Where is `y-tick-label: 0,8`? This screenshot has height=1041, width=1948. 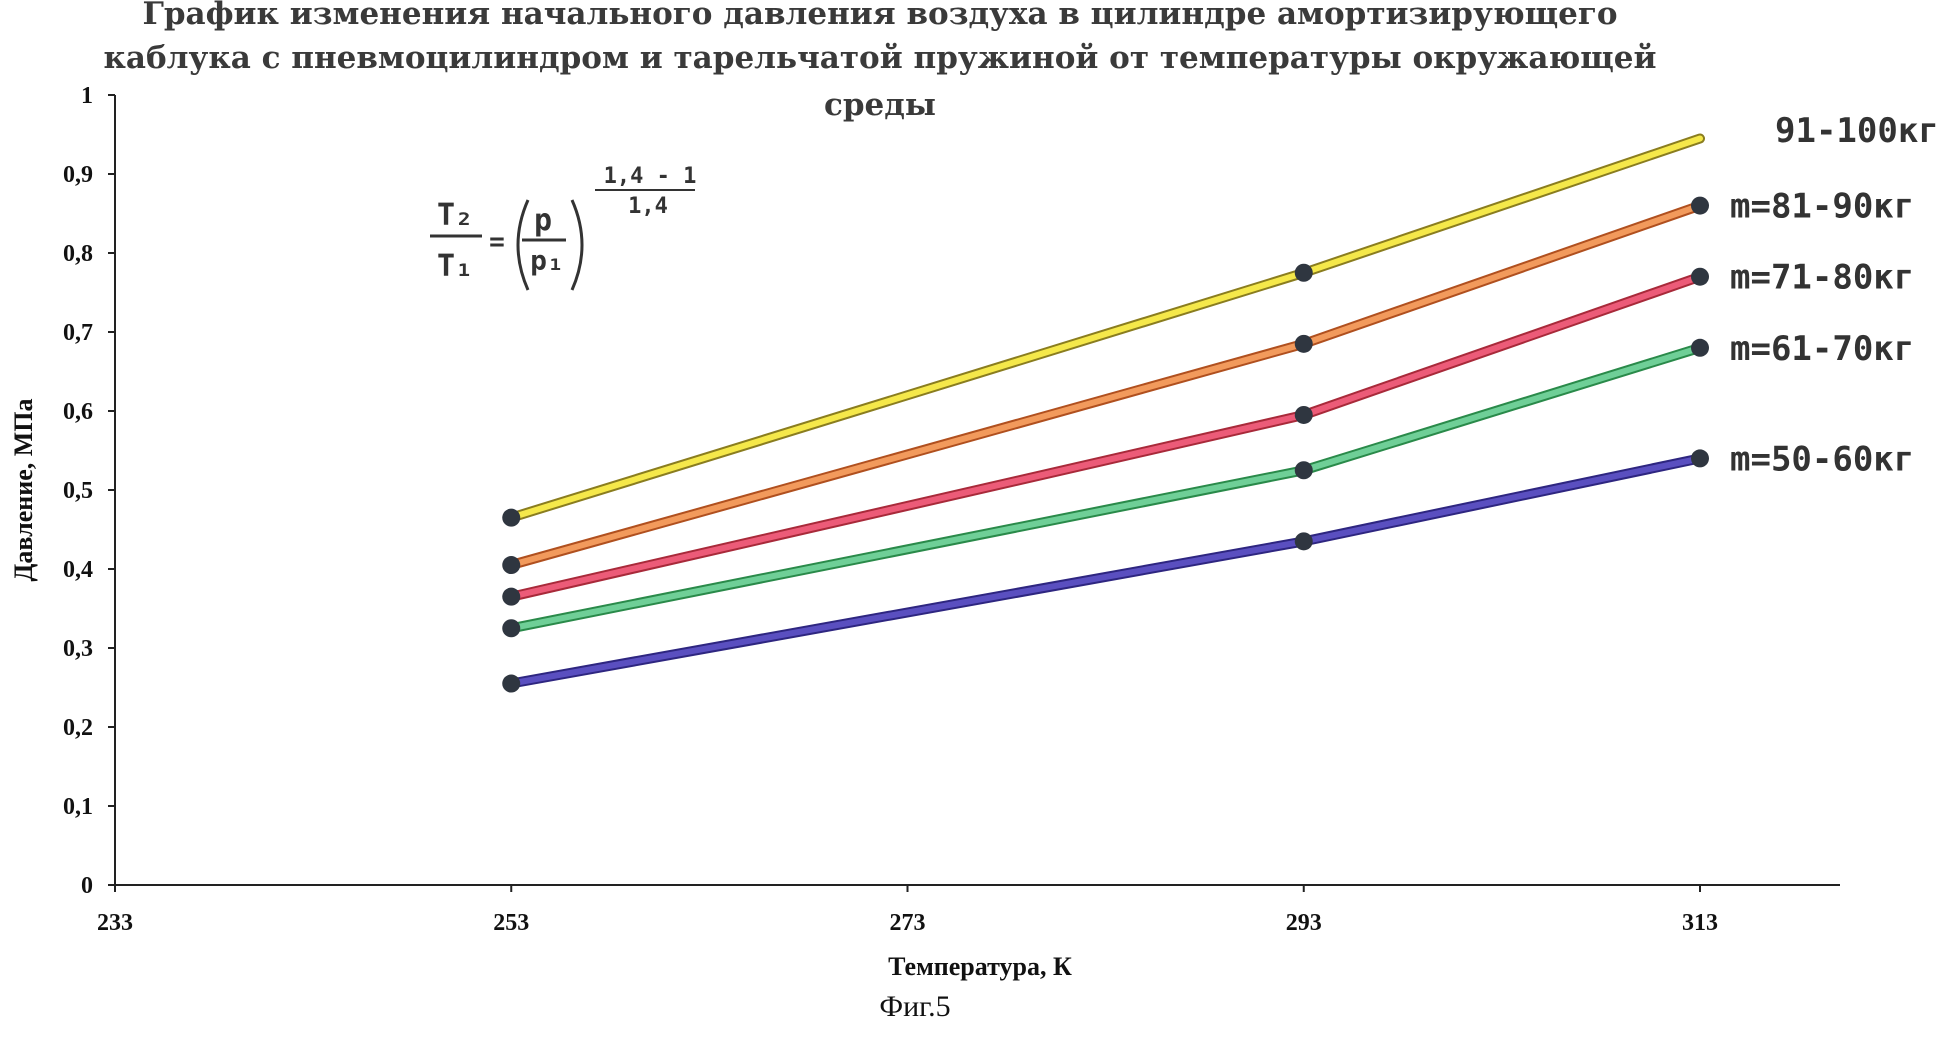 y-tick-label: 0,8 is located at coordinates (78, 254).